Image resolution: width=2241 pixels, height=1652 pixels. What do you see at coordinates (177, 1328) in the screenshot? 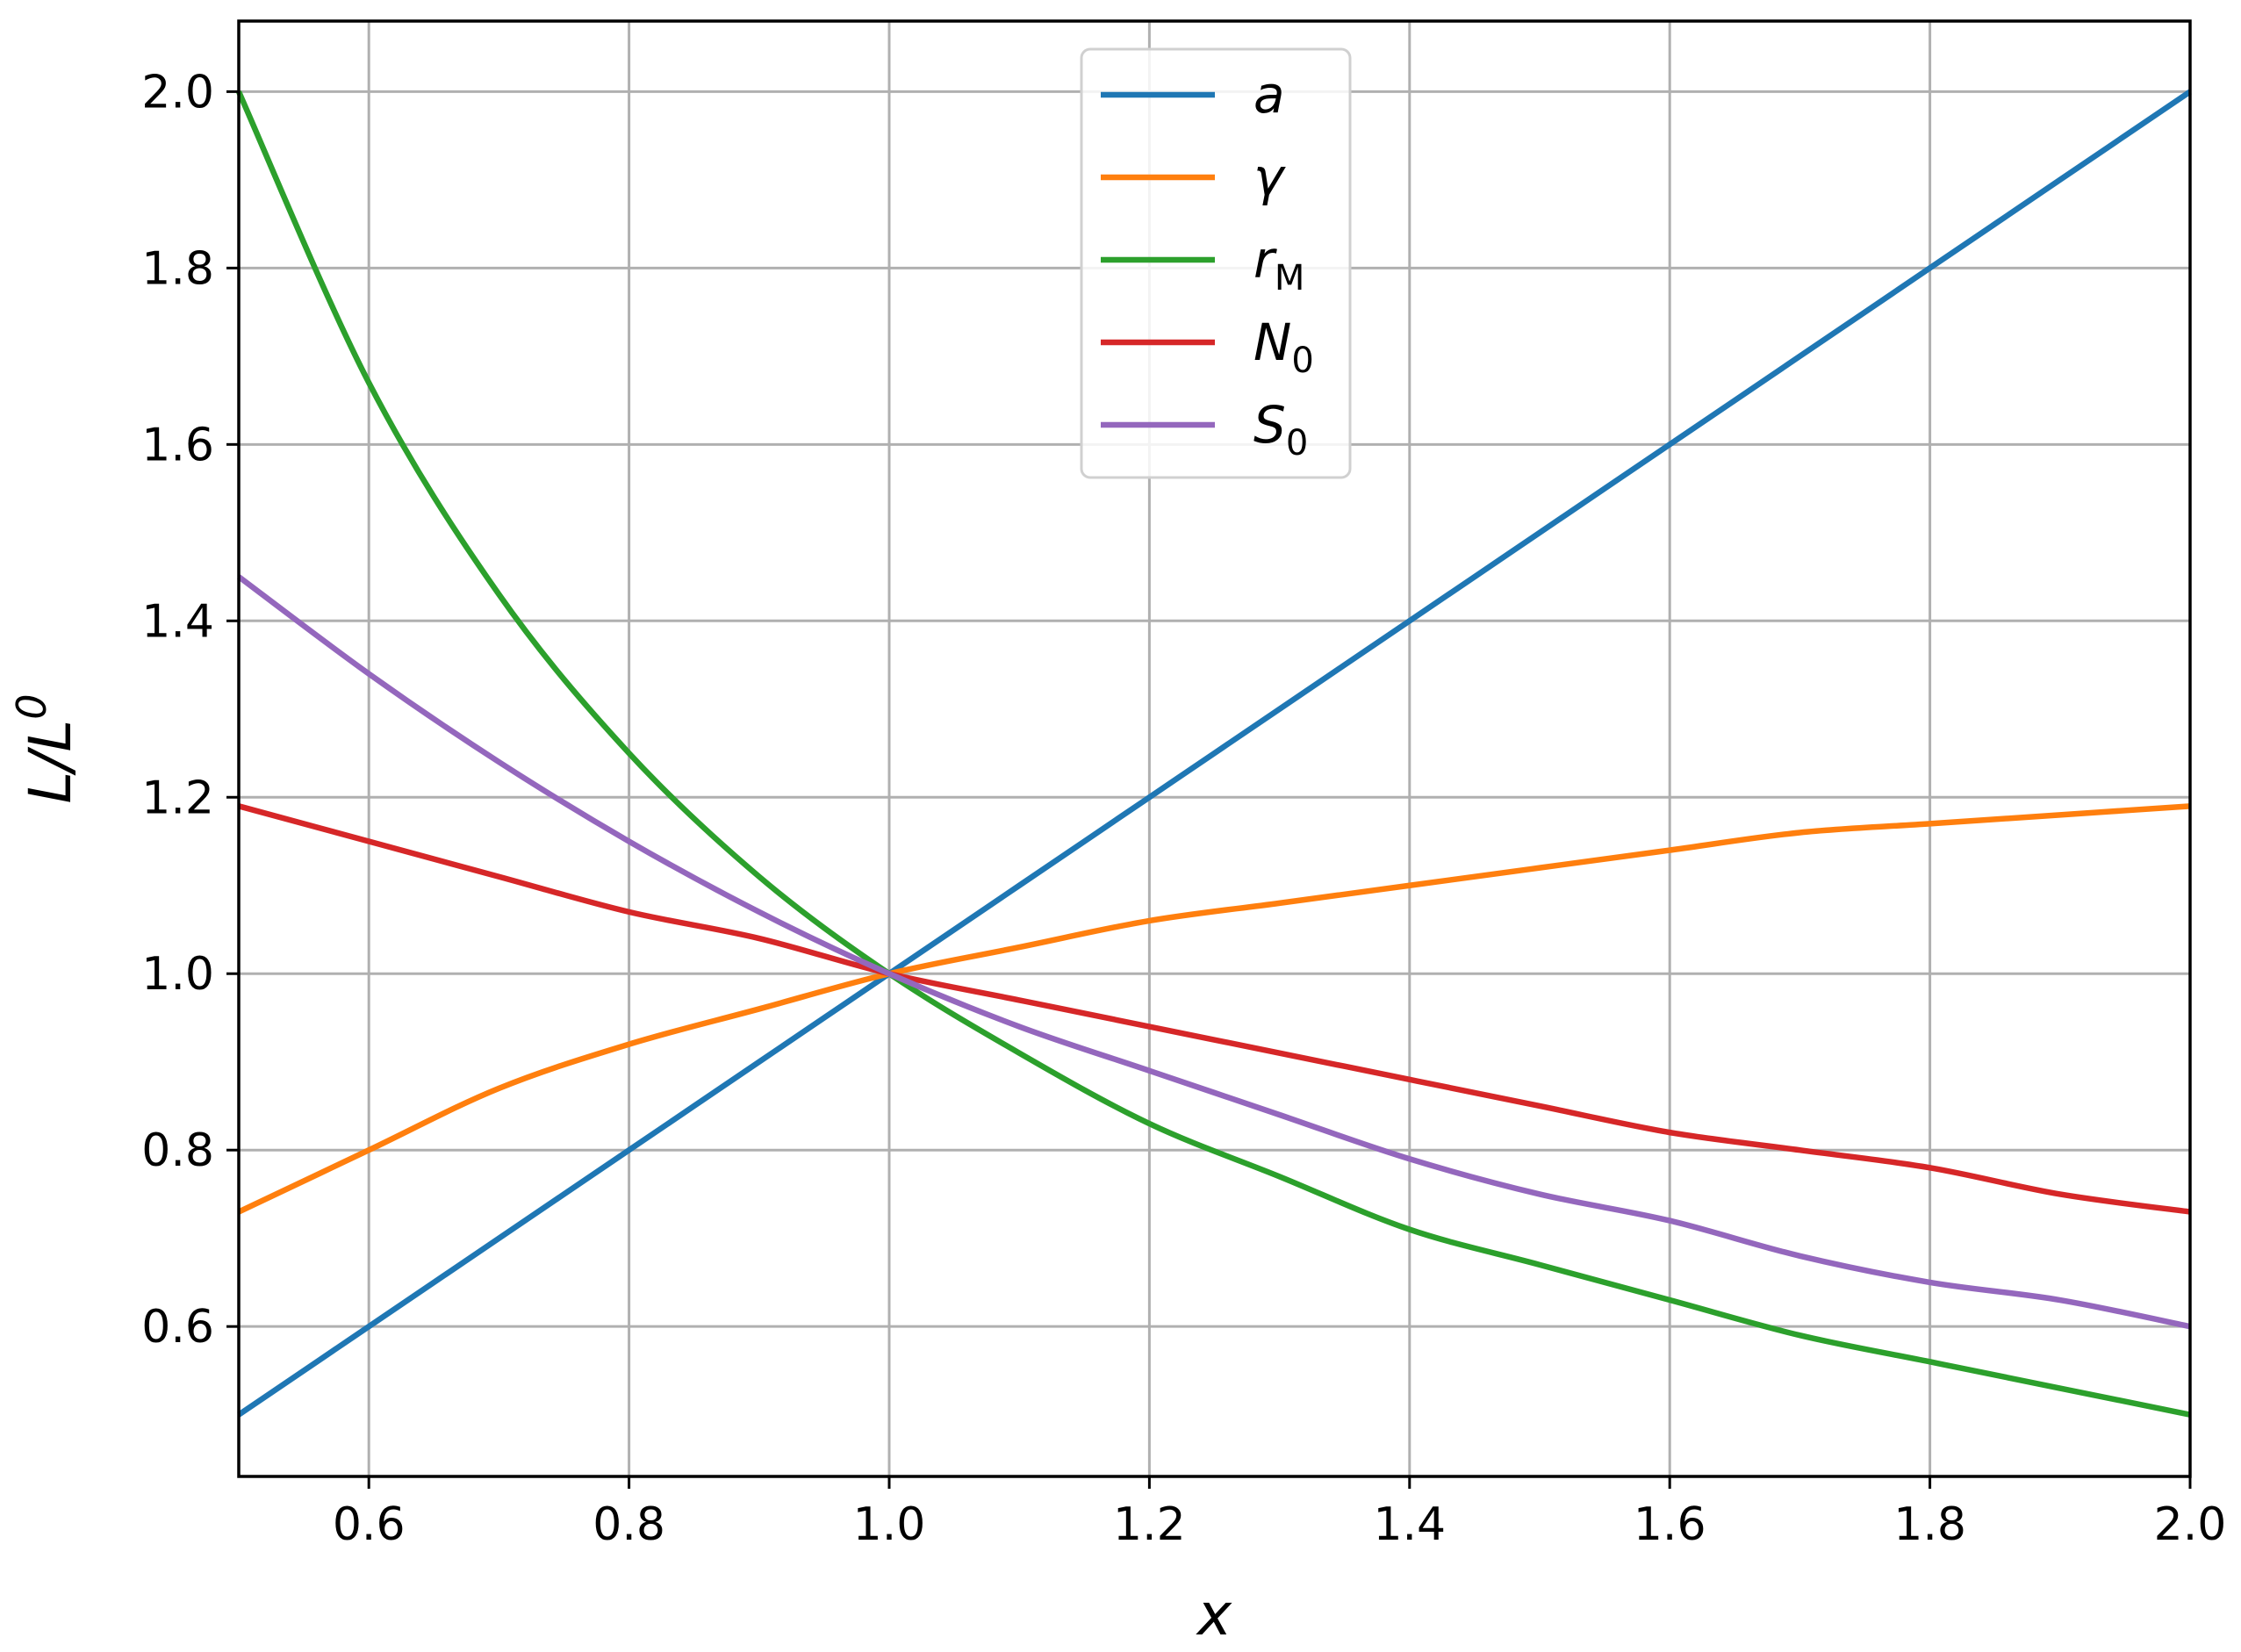
I see `y-tick-label: 0.6` at bounding box center [177, 1328].